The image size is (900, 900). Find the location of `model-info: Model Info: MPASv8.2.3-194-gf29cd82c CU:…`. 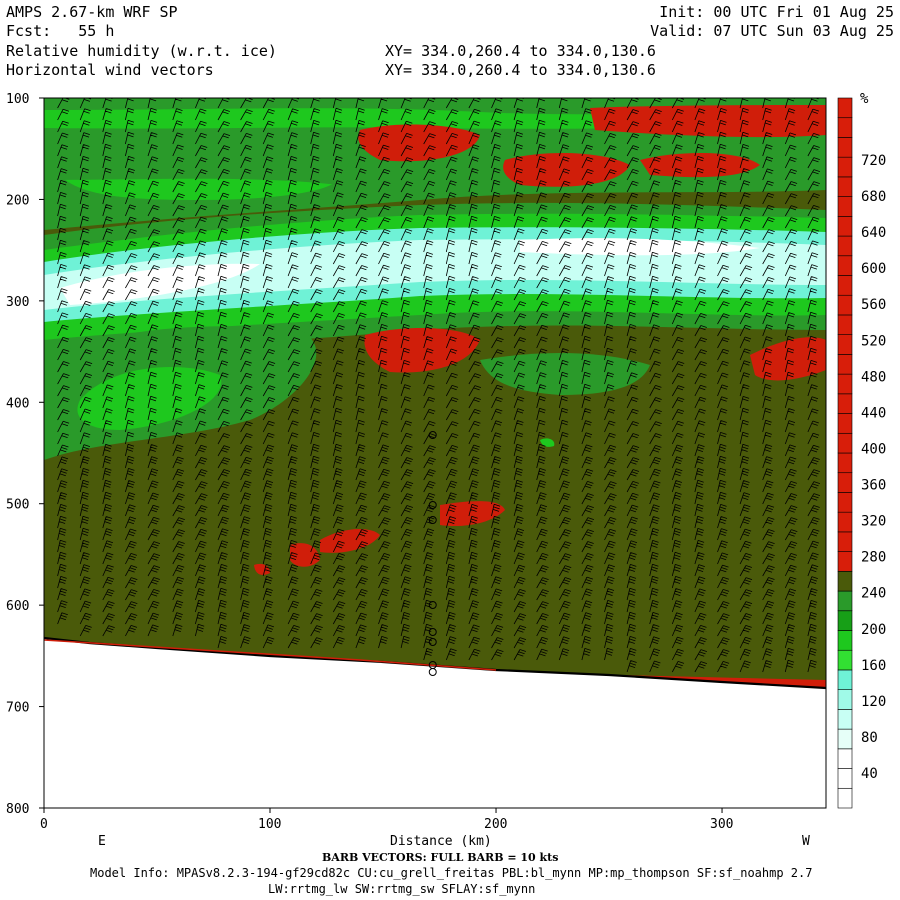

model-info: Model Info: MPASv8.2.3-194-gf29cd82c CU:… is located at coordinates (451, 873).